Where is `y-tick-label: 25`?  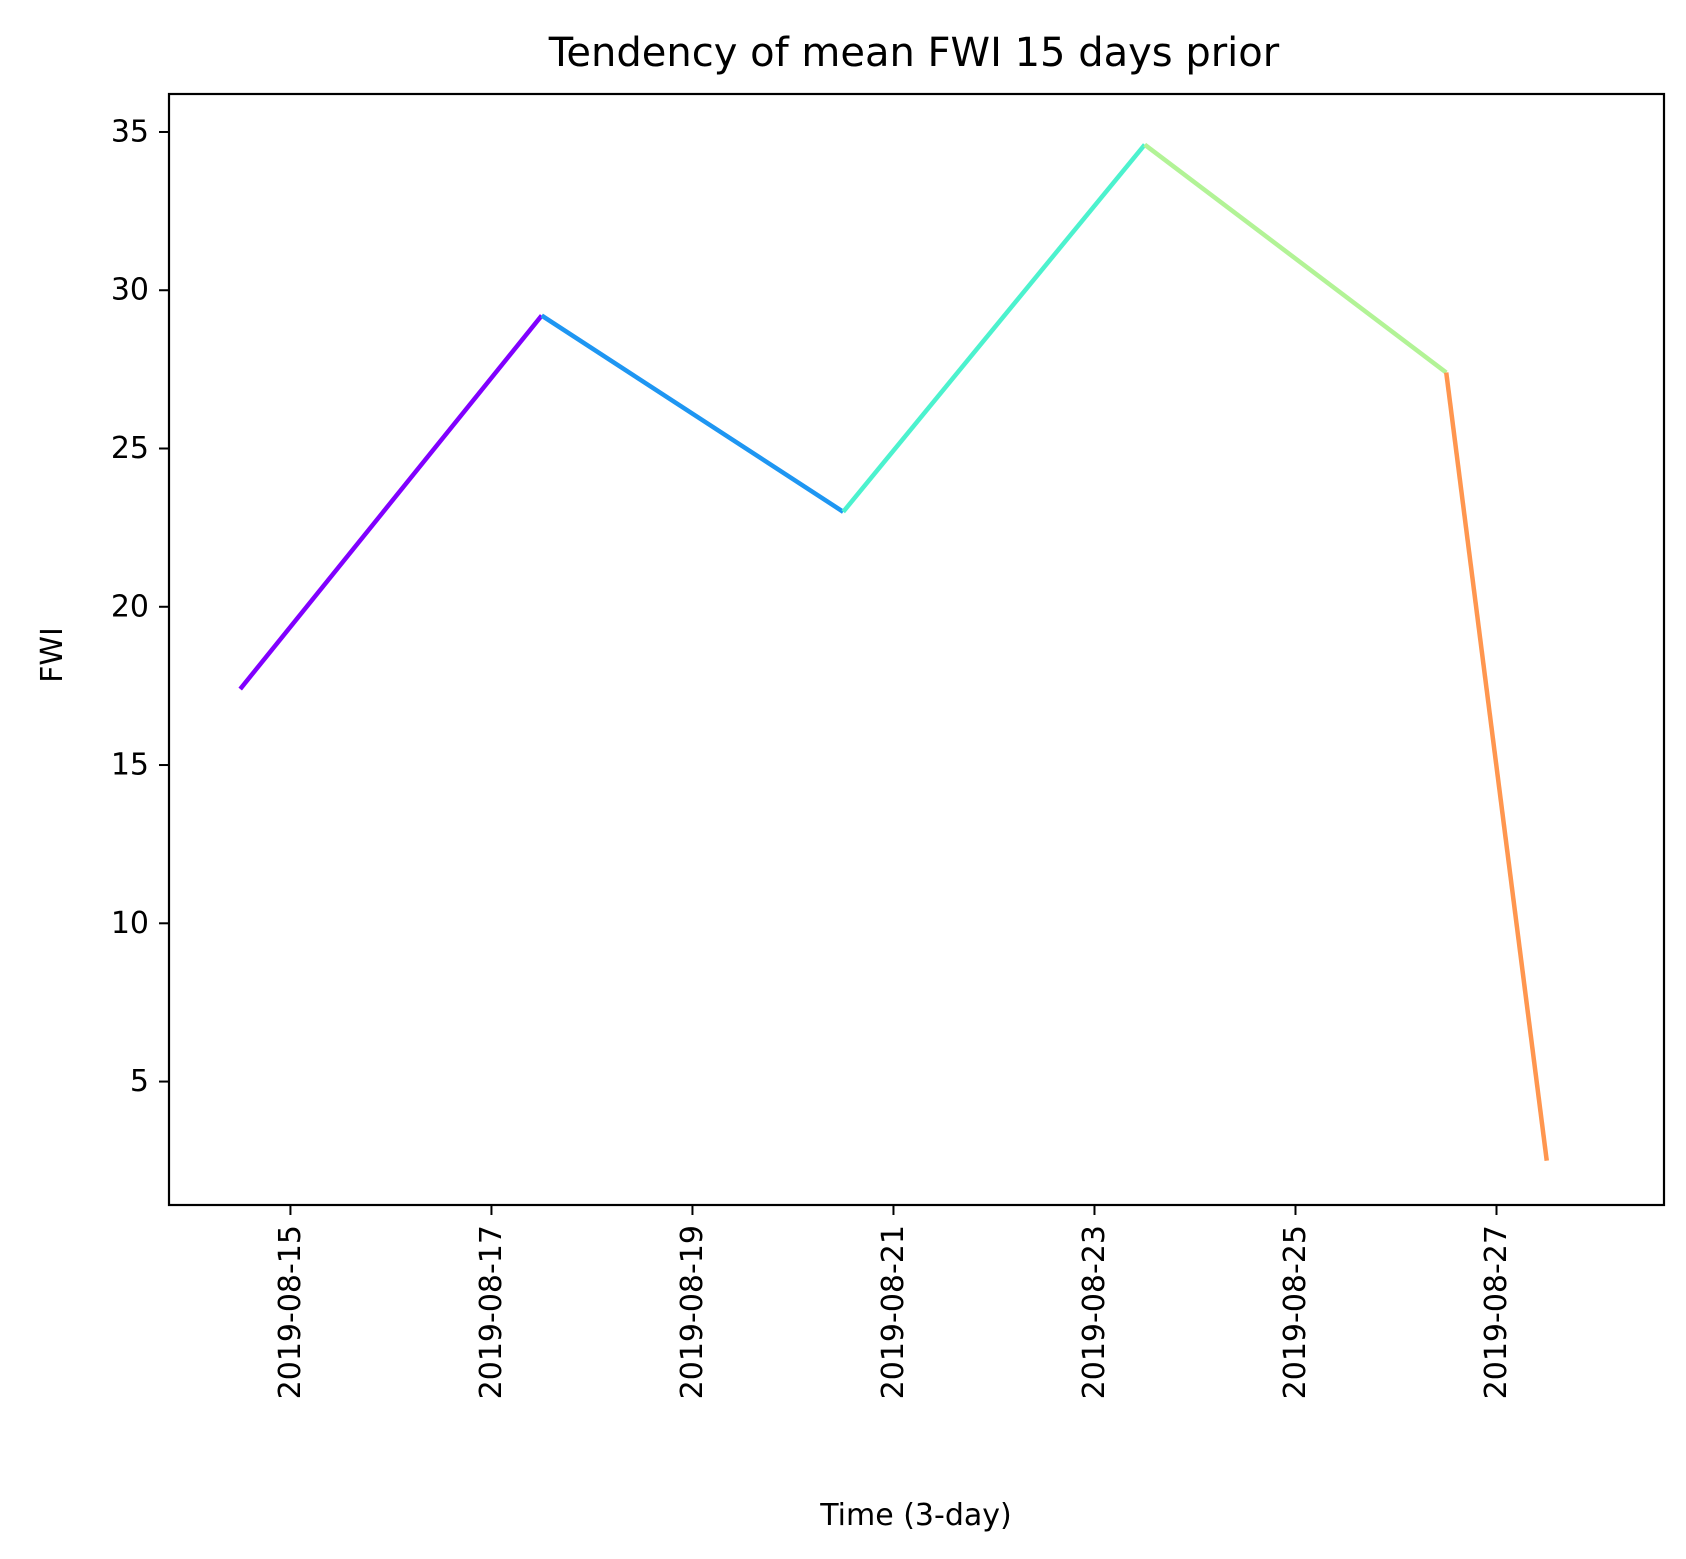
y-tick-label: 25 is located at coordinates (130, 448).